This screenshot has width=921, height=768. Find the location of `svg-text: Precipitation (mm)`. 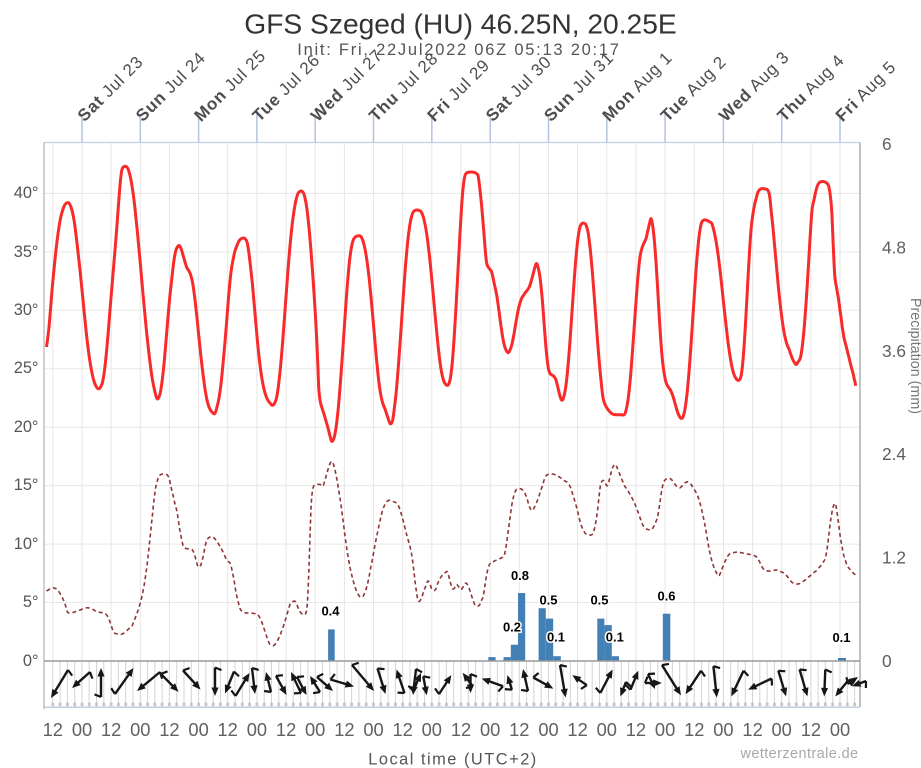

svg-text: Precipitation (mm) is located at coordinates (914, 356).